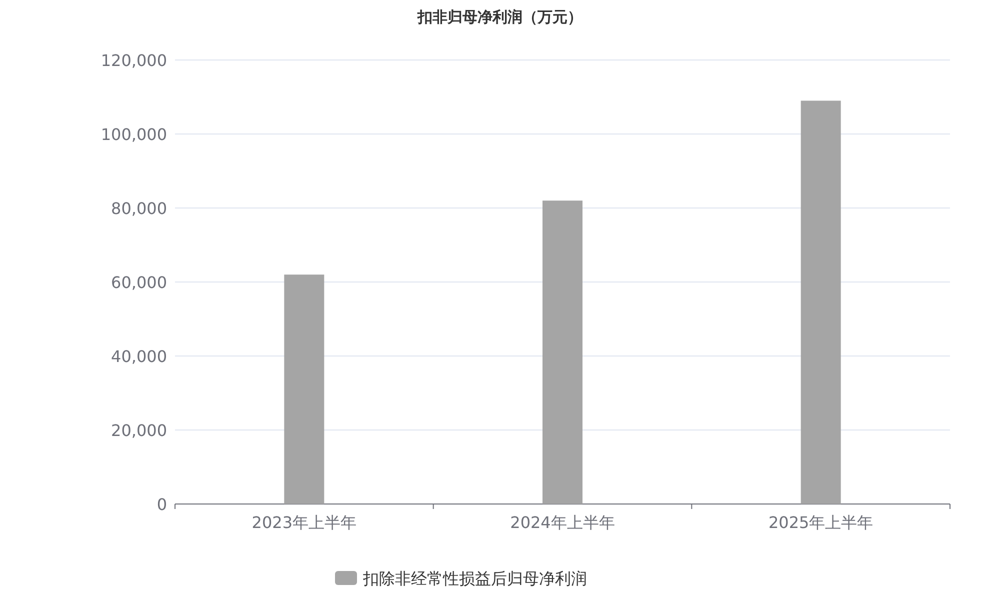  What do you see at coordinates (133, 60) in the screenshot?
I see `y-tick-label: 120,000` at bounding box center [133, 60].